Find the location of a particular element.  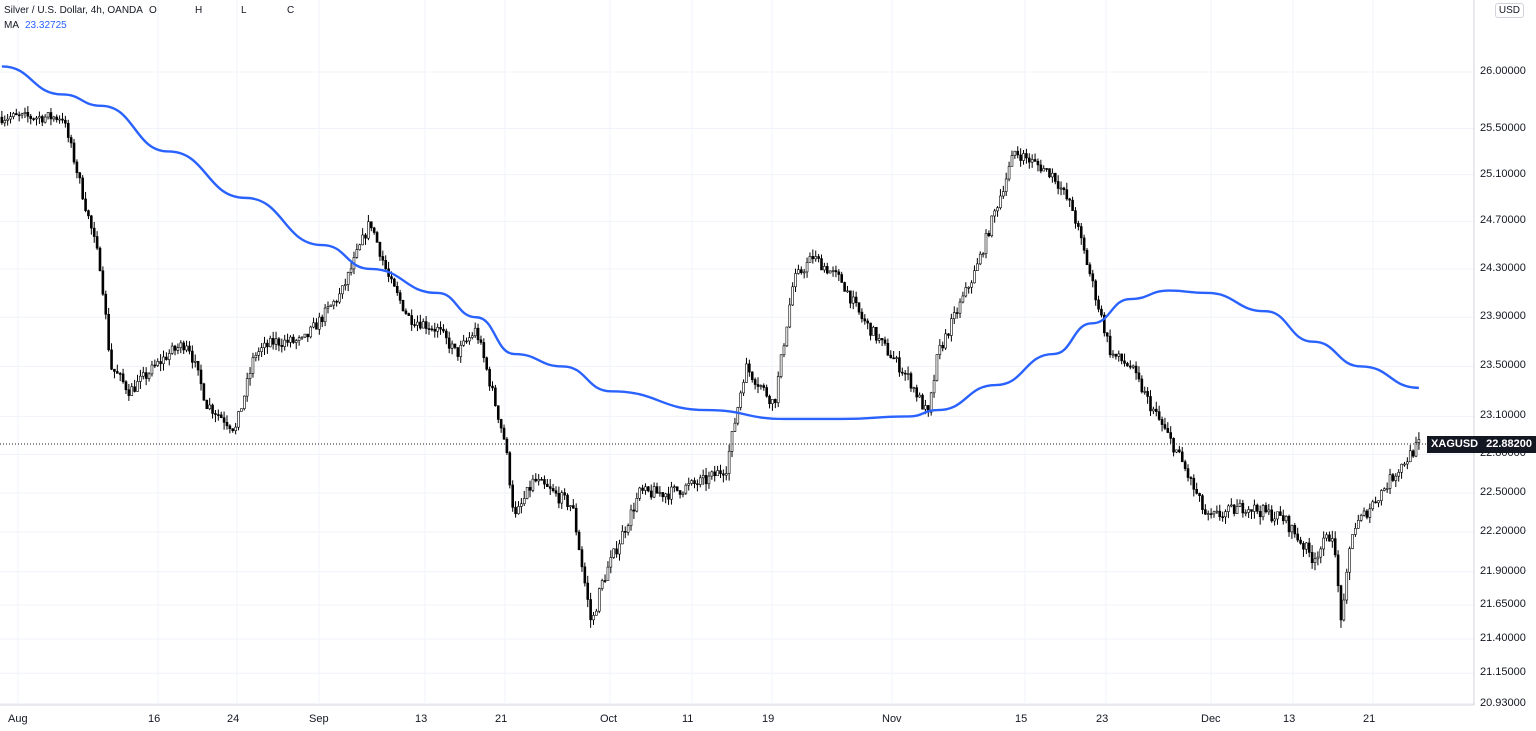

time-tick-label: 13 is located at coordinates (421, 719).